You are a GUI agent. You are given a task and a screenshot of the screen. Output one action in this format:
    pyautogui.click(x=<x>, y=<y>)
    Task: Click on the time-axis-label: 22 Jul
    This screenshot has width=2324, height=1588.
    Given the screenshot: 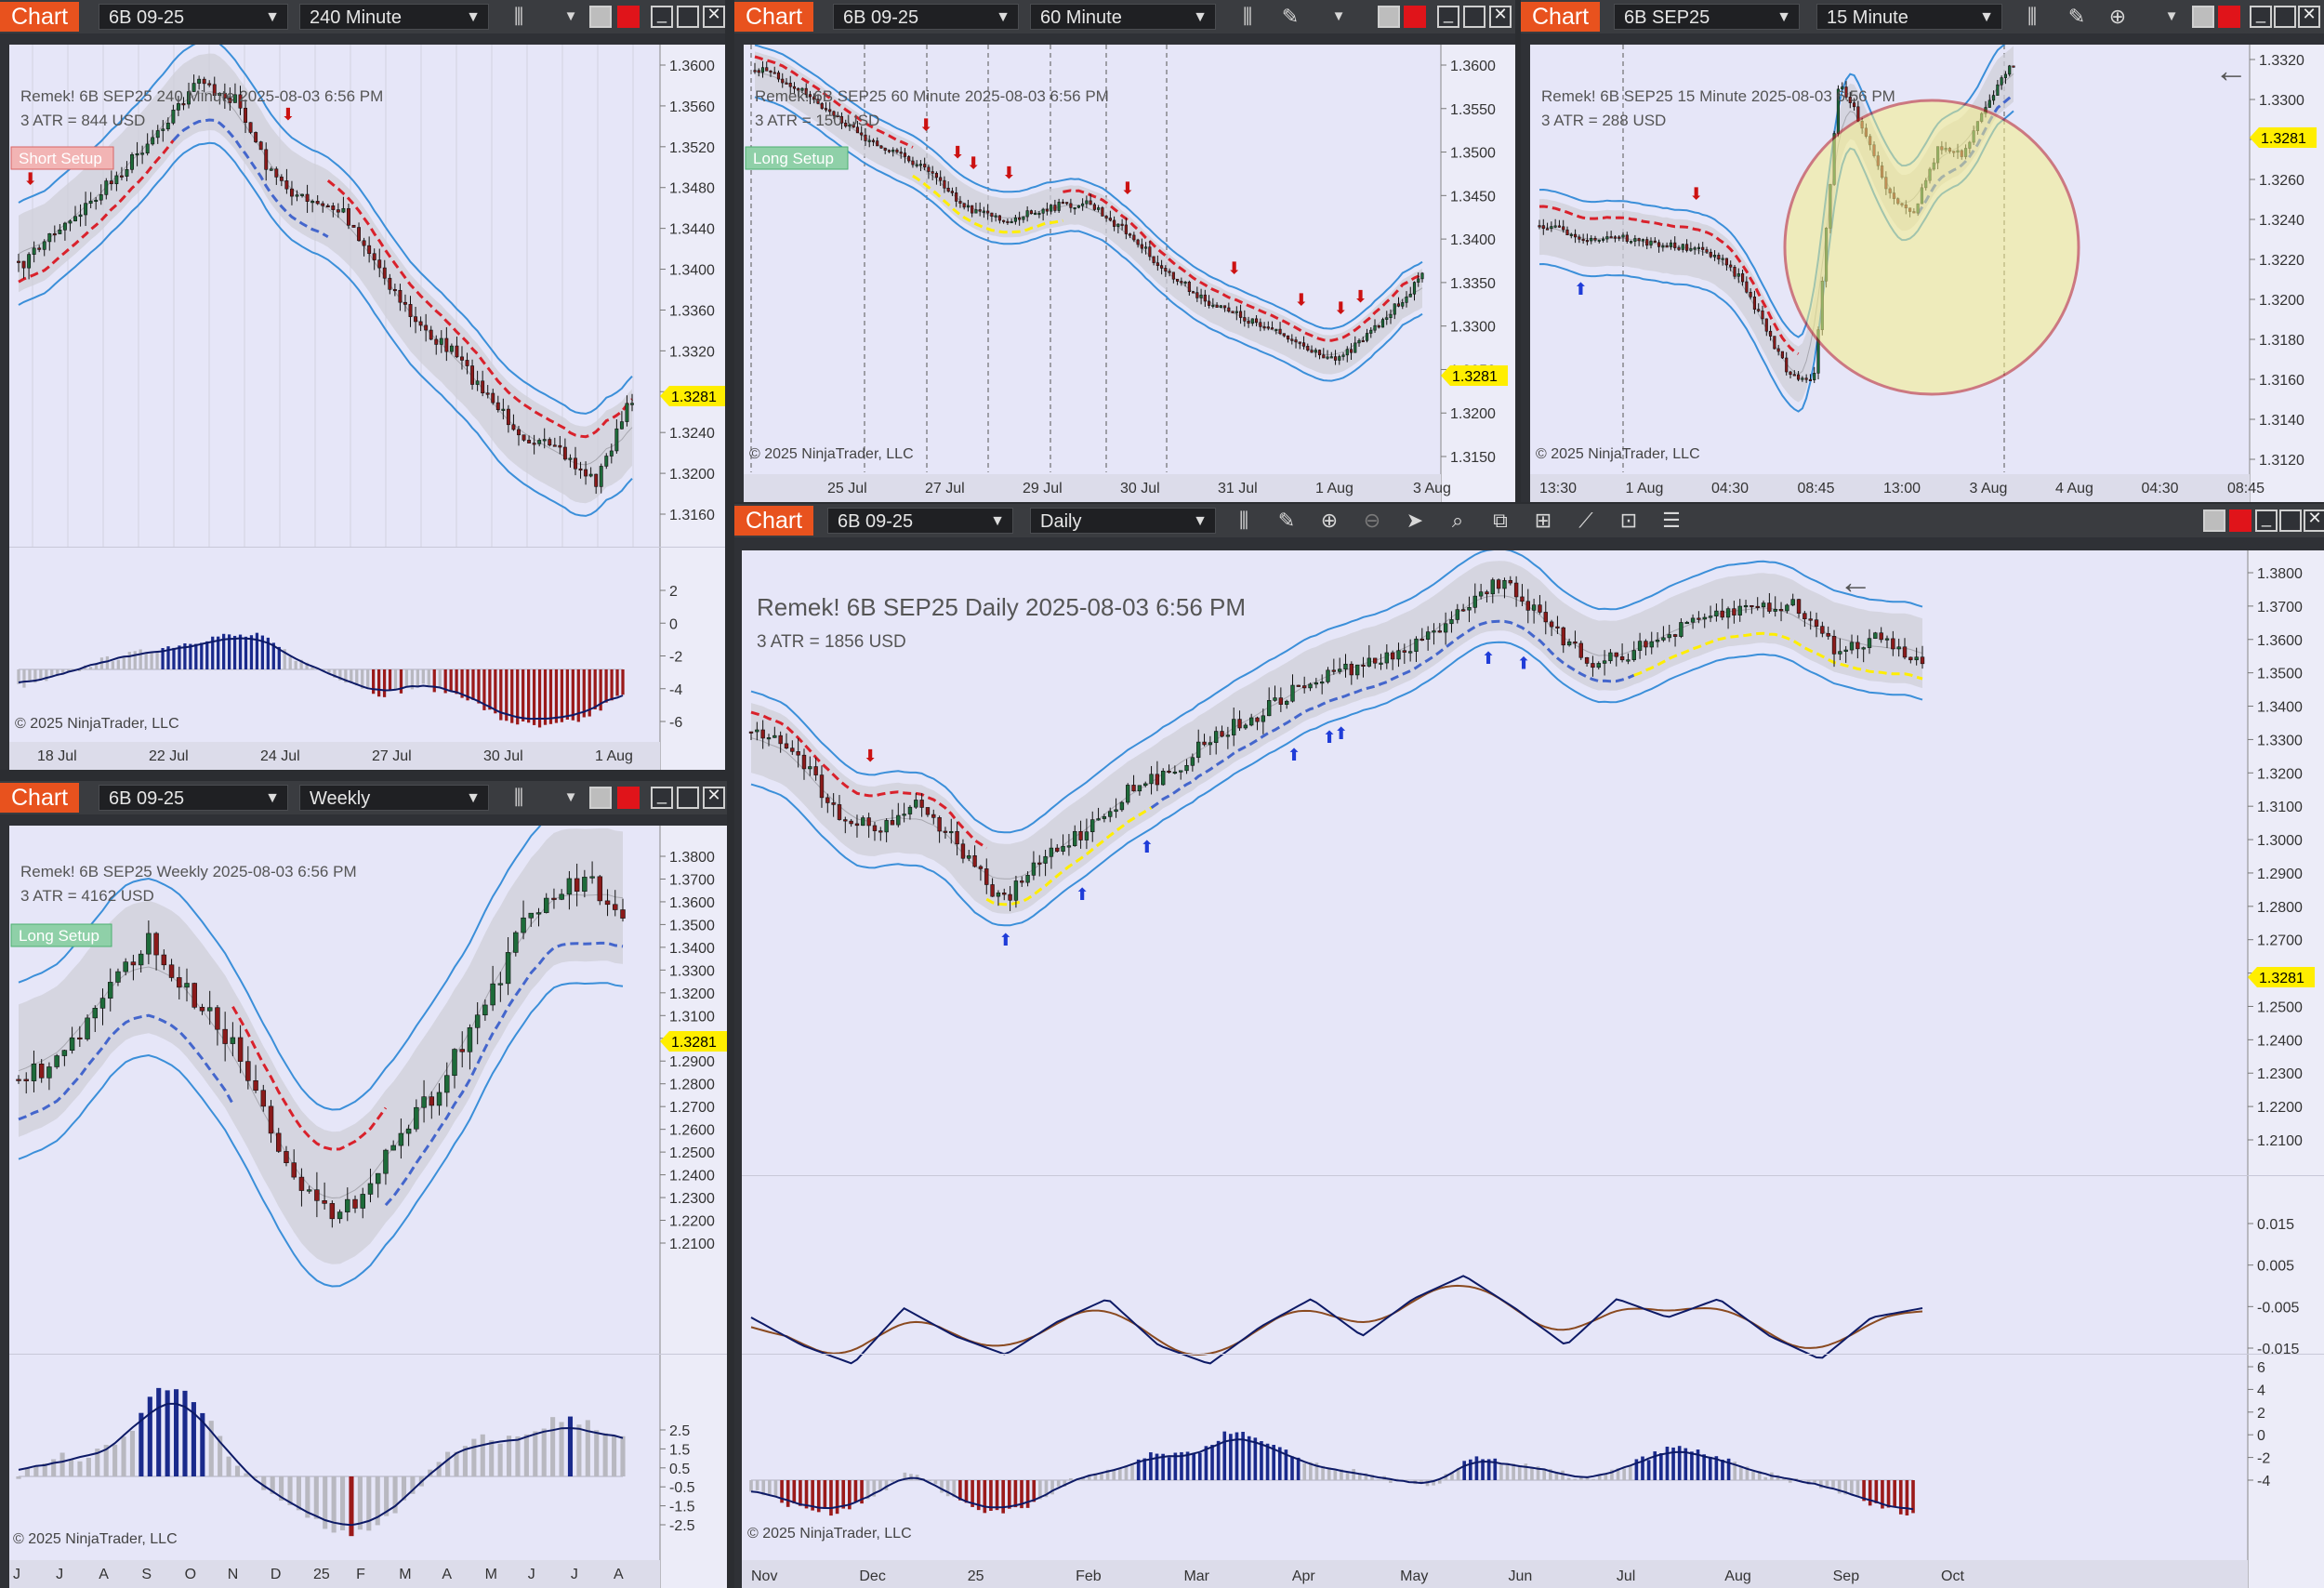 What is the action you would take?
    pyautogui.click(x=169, y=756)
    